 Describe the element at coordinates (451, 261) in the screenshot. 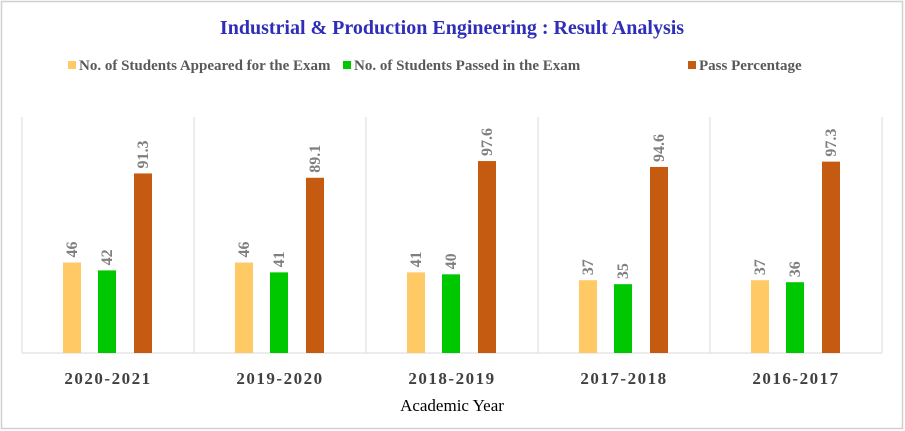

I see `data-label: 40` at that location.